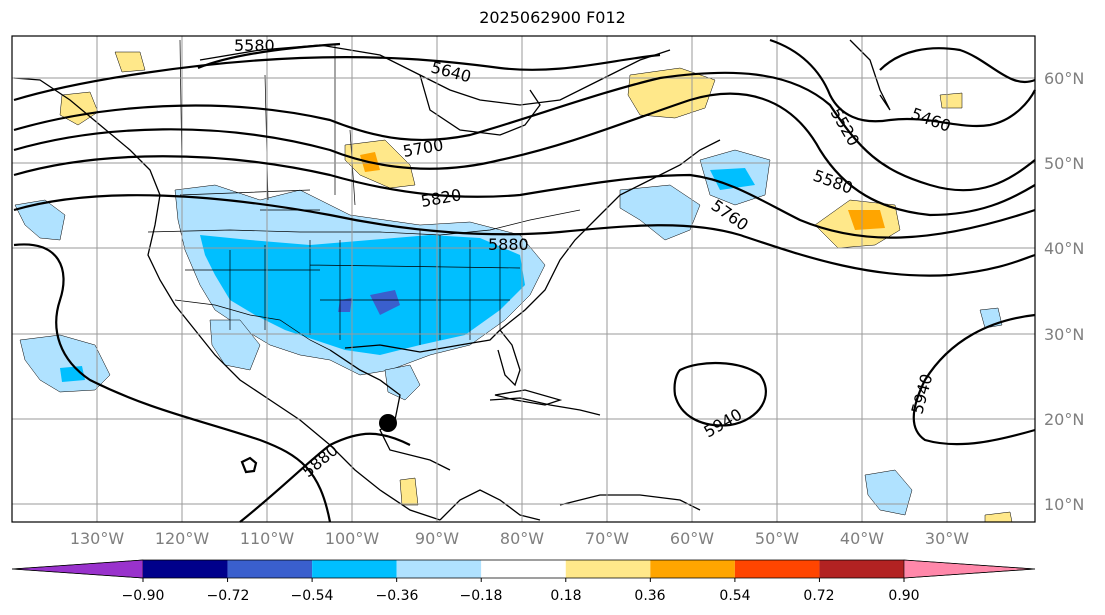 Image resolution: width=1105 pixels, height=615 pixels. I want to click on lon-label: 30°W, so click(947, 538).